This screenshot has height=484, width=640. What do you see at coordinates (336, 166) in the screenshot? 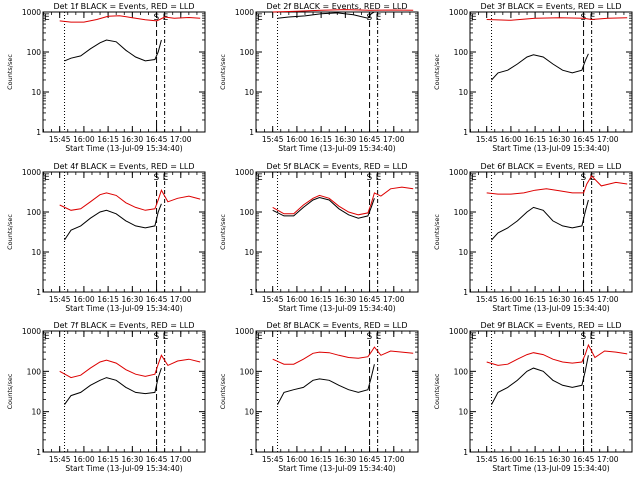
I see `panel-title: Det 5f BLACK = Events, RED = LLD` at bounding box center [336, 166].